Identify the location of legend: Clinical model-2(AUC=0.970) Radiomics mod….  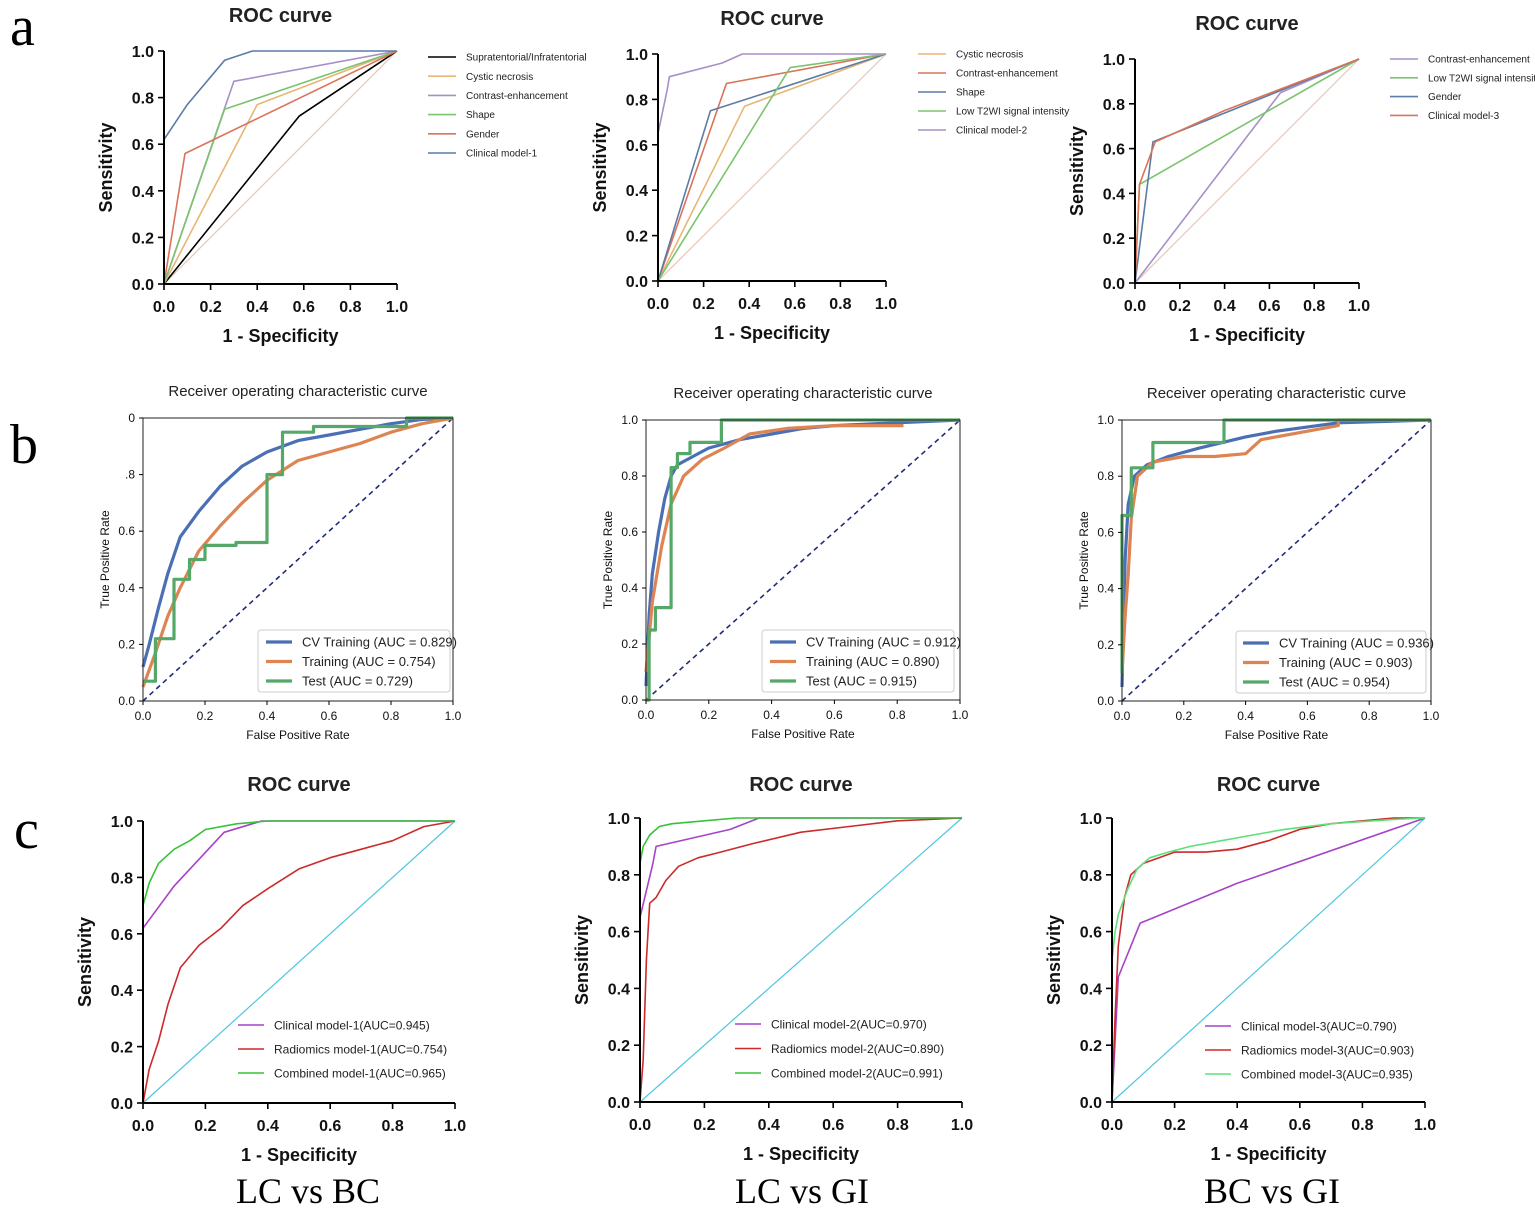
(839, 1048).